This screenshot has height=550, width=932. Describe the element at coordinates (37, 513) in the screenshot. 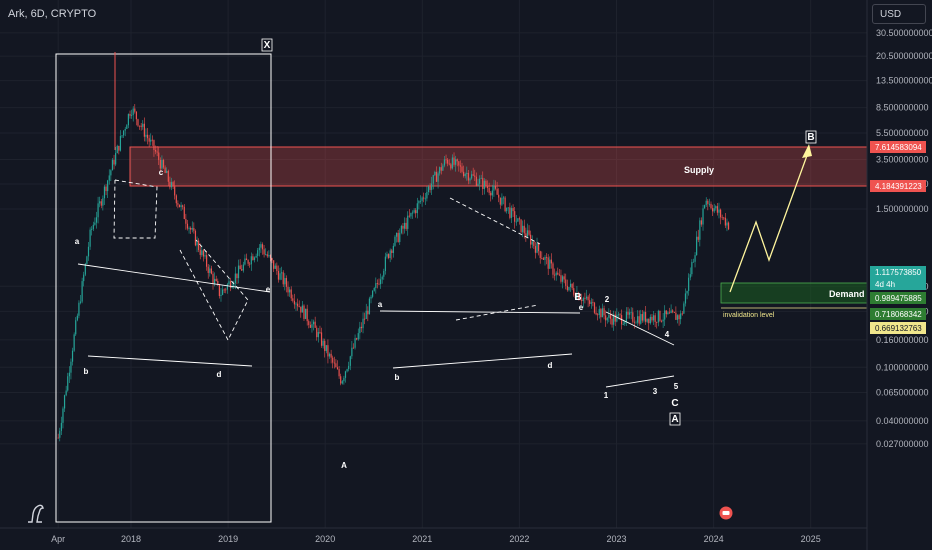

I see `tradingview-logo-icon` at that location.